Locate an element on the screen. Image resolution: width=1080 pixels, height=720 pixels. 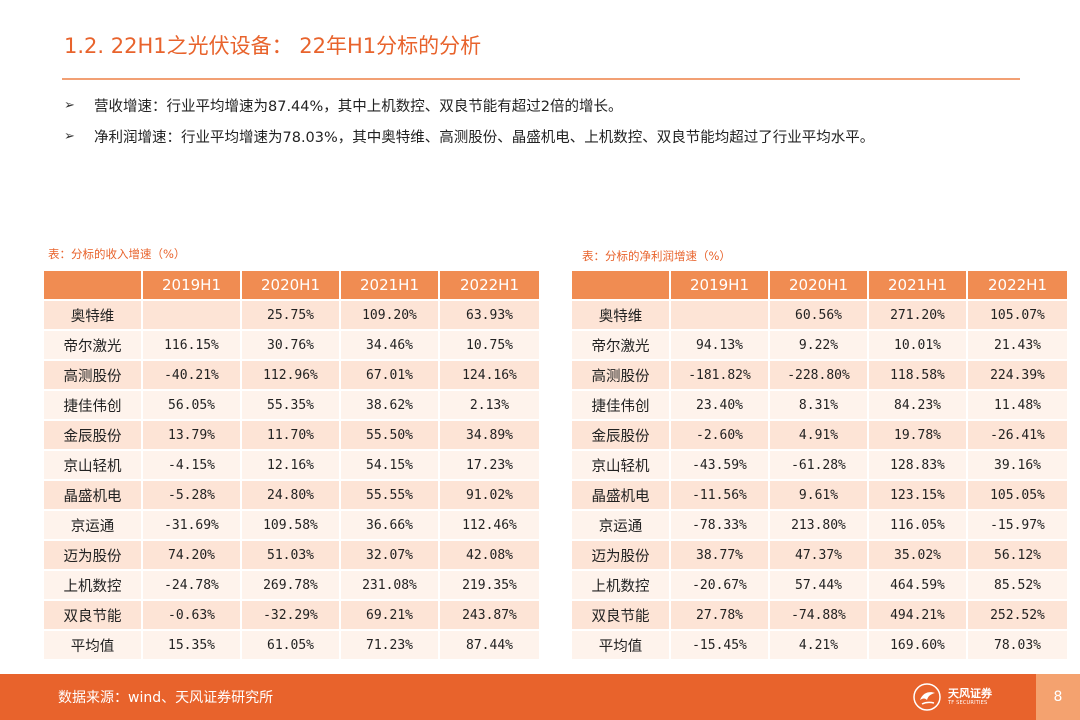
growth-value: 54.15% is located at coordinates (390, 466).